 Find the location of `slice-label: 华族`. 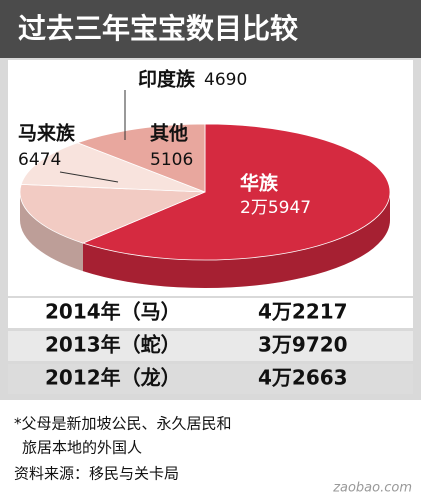

slice-label: 华族 is located at coordinates (259, 183).